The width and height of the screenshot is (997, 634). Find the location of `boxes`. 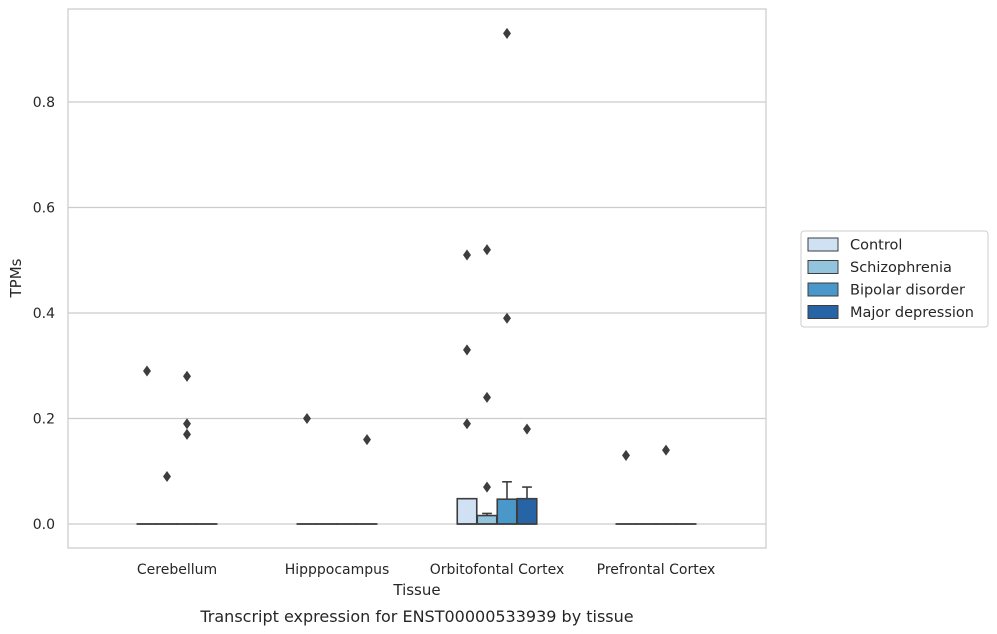

boxes is located at coordinates (416, 502).